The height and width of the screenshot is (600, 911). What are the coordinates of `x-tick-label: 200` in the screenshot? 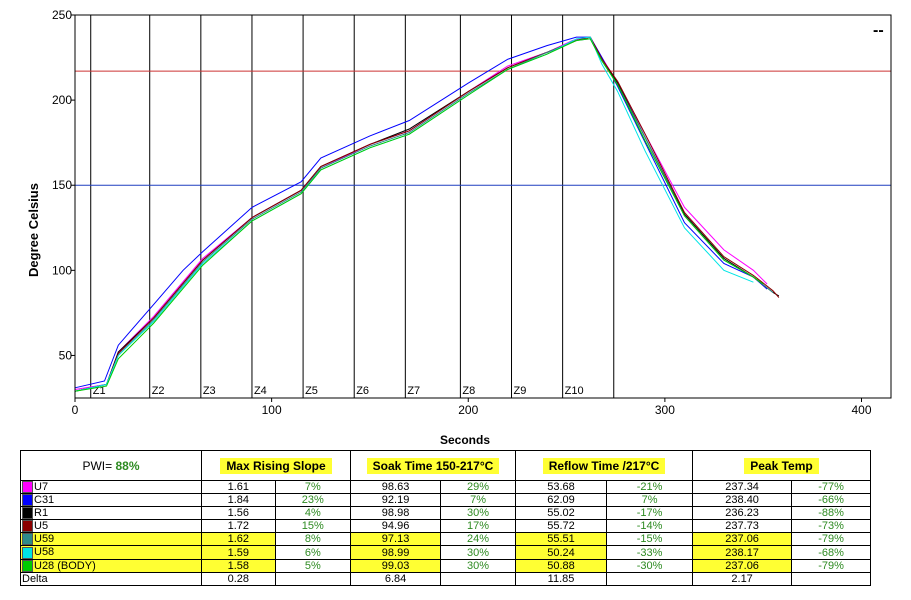 It's located at (468, 410).